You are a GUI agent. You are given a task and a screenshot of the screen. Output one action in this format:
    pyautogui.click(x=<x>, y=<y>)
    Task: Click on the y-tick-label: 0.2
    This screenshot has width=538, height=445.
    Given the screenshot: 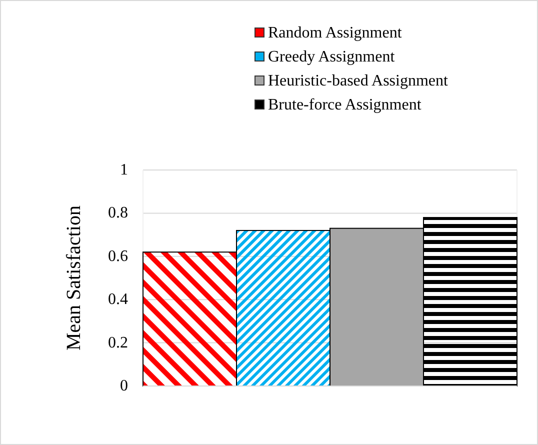 What is the action you would take?
    pyautogui.click(x=118, y=343)
    